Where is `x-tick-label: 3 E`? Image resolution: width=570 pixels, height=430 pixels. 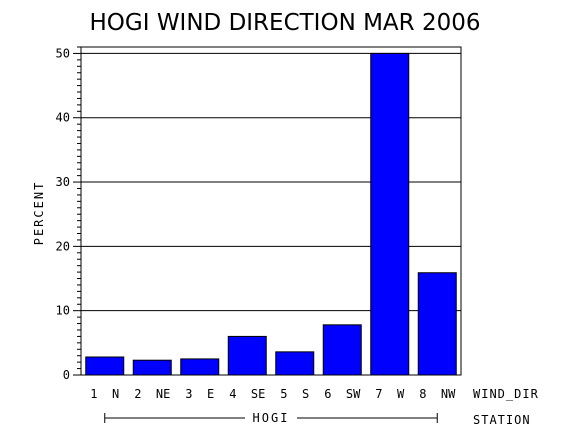
x-tick-label: 3 E is located at coordinates (199, 394).